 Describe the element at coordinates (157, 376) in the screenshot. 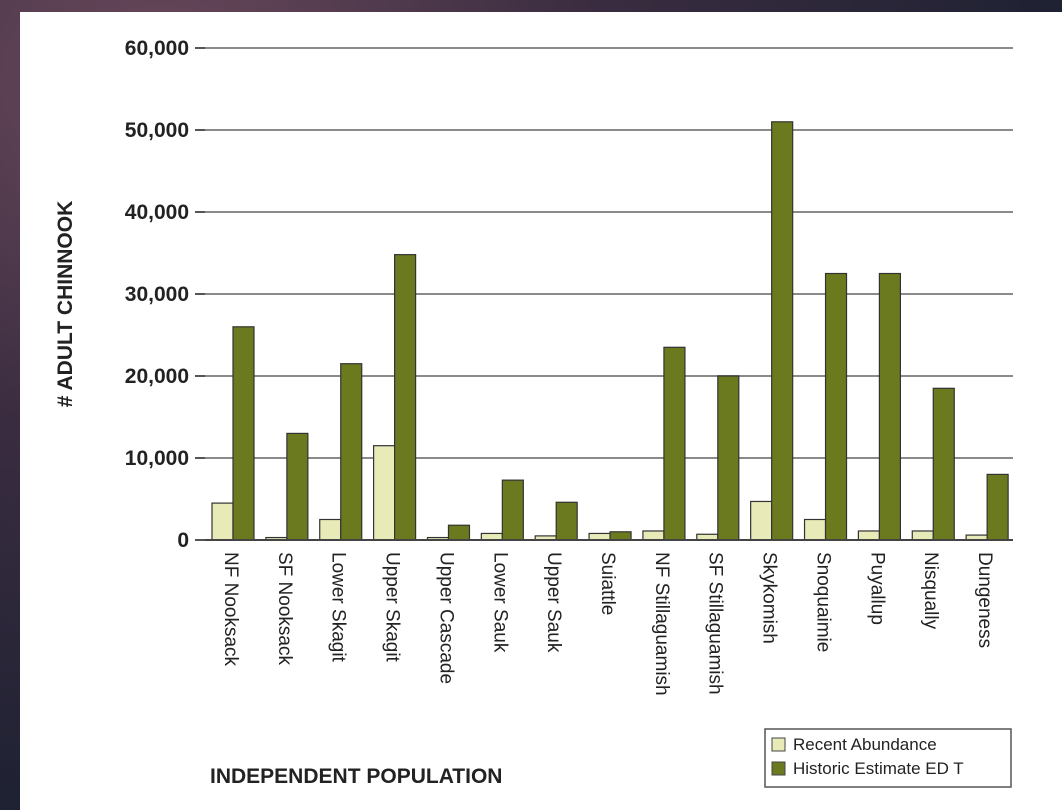

I see `y-tick-label: 20,000` at that location.